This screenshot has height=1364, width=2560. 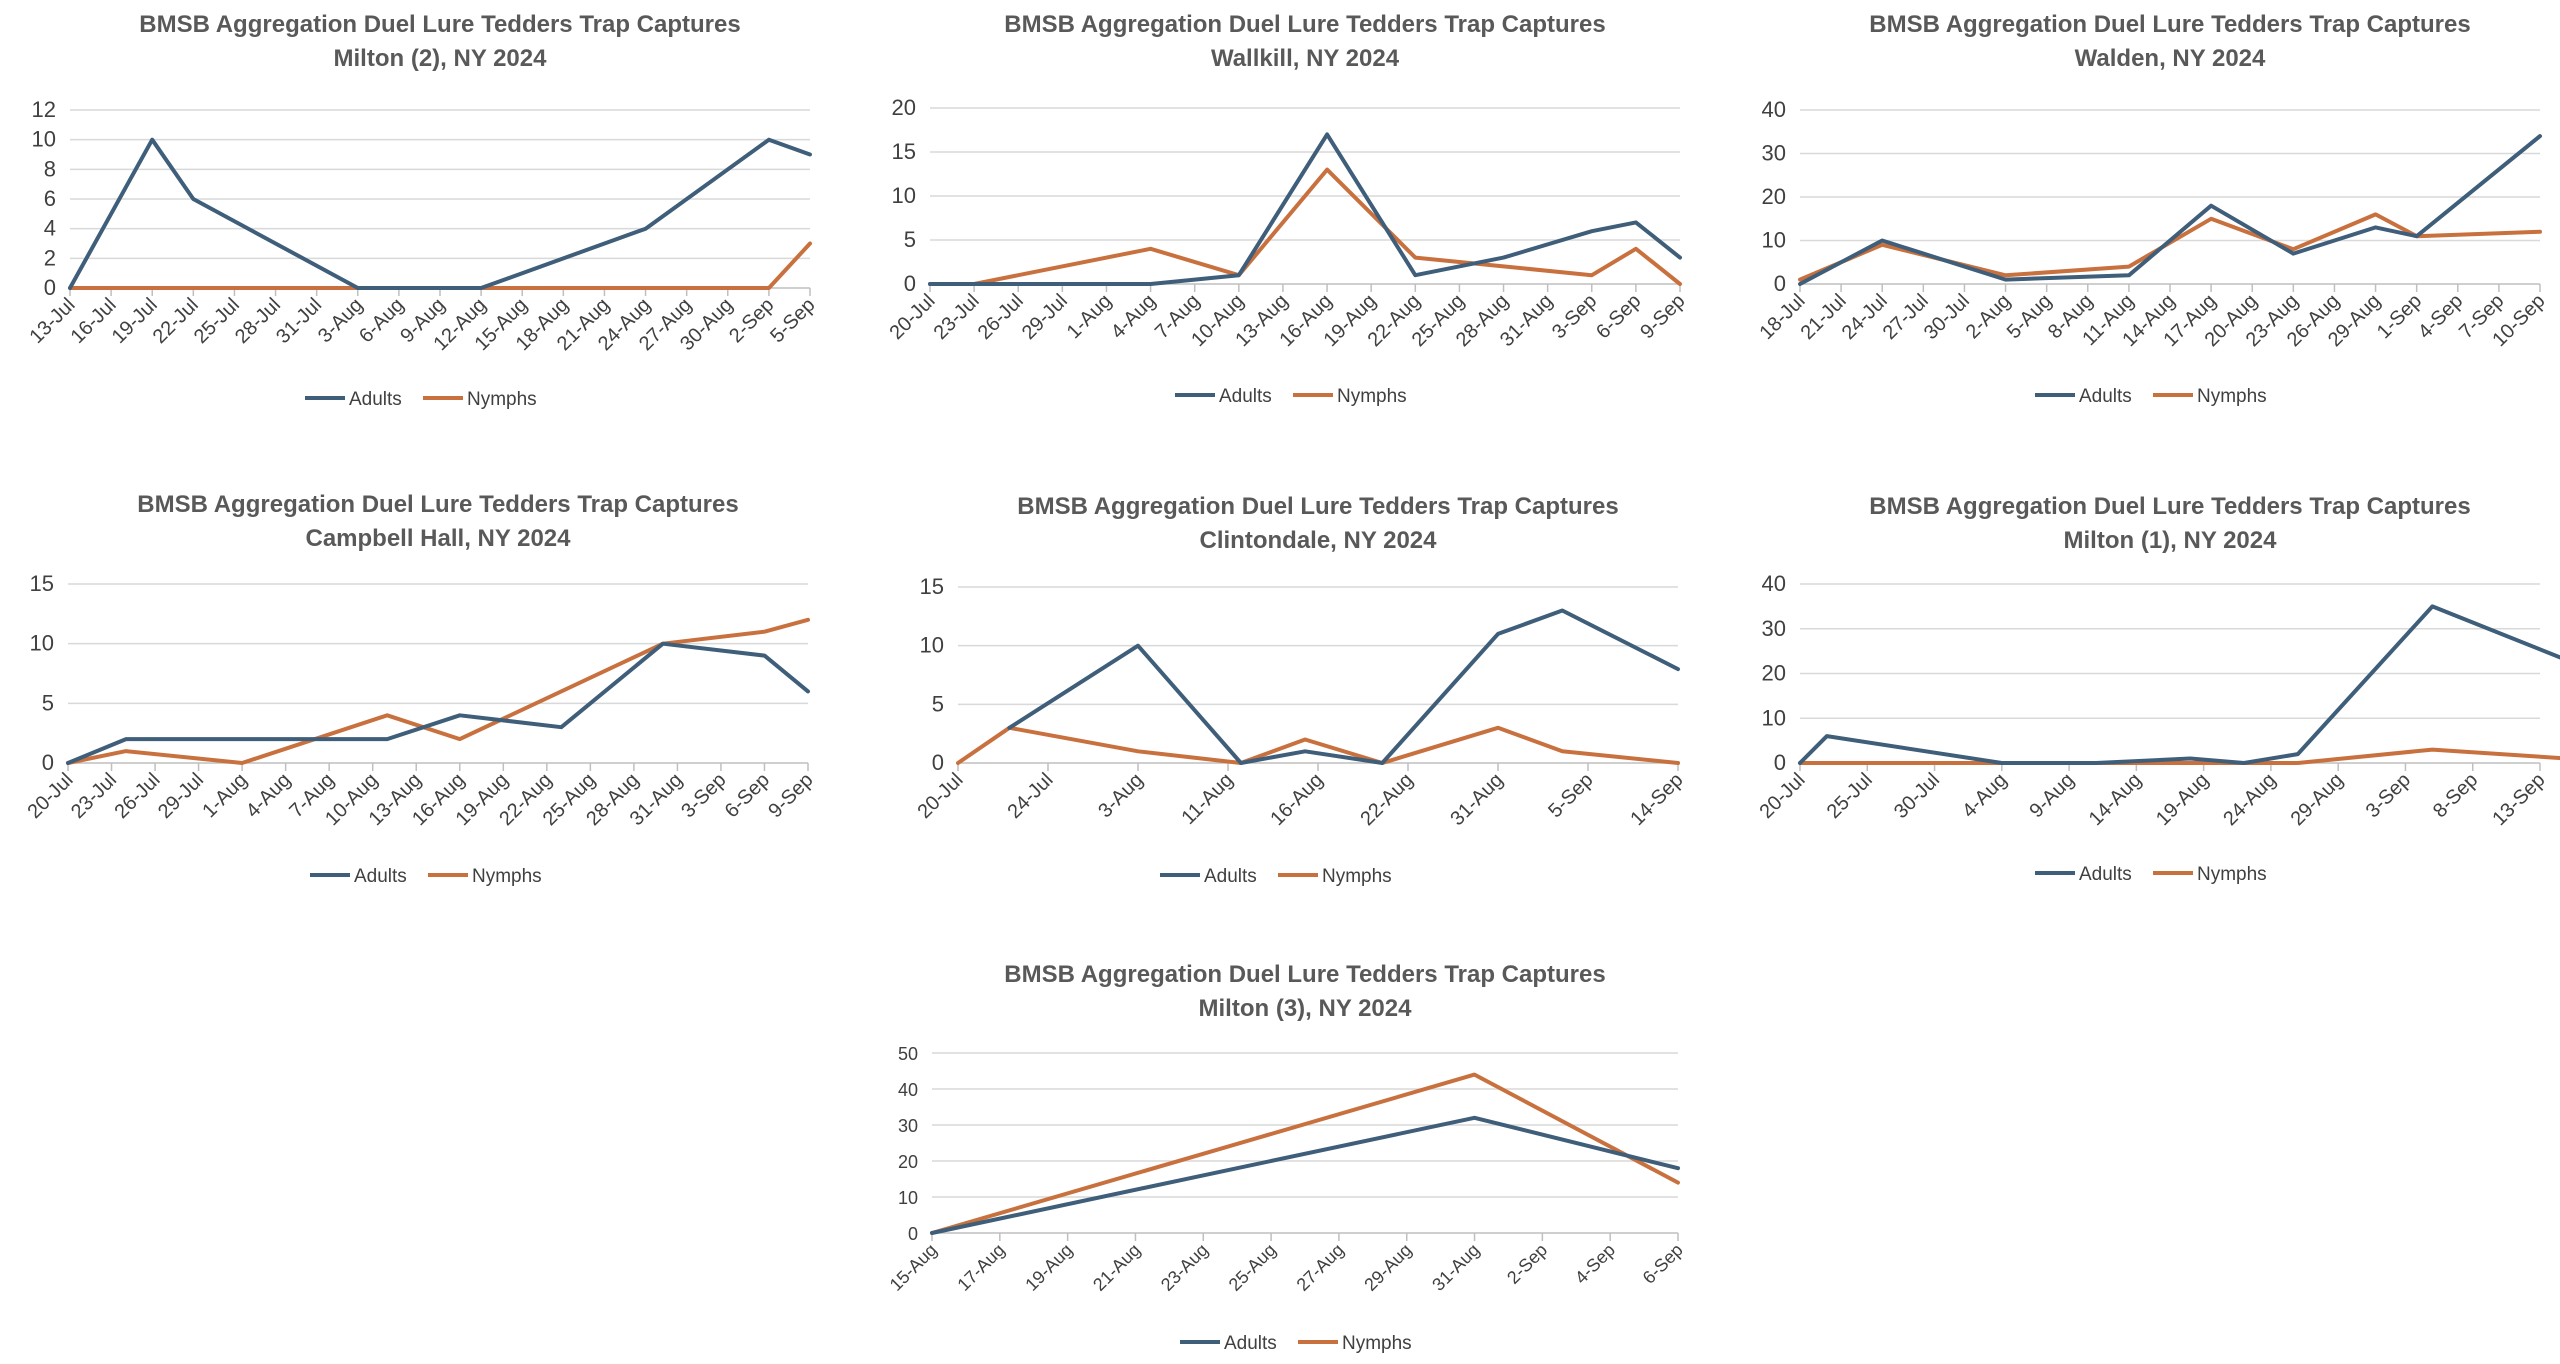 What do you see at coordinates (44, 109) in the screenshot?
I see `y-tick-label: 12` at bounding box center [44, 109].